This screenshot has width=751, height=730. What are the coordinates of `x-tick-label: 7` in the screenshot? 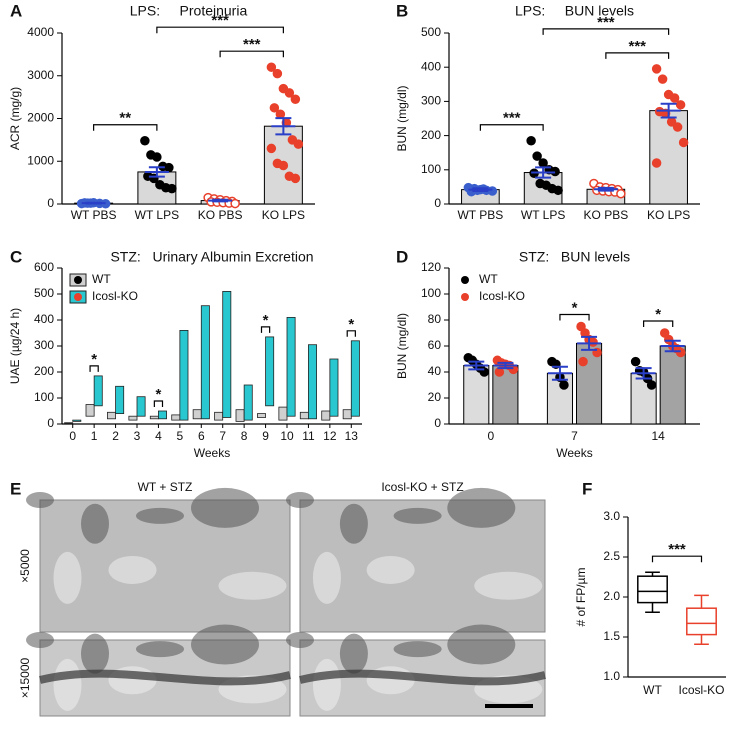 It's located at (574, 436).